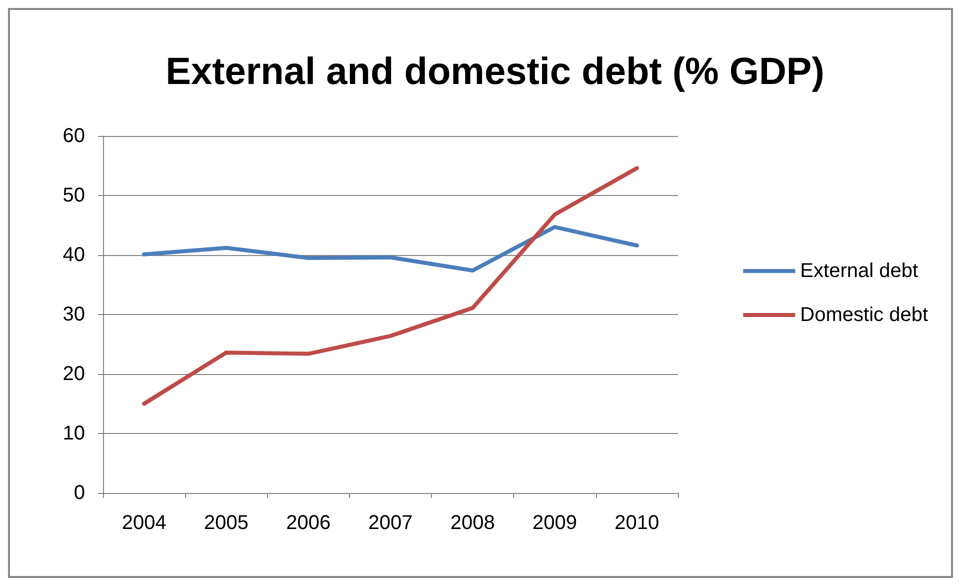 This screenshot has height=586, width=961. Describe the element at coordinates (864, 315) in the screenshot. I see `legend-label: Domestic debt` at that location.